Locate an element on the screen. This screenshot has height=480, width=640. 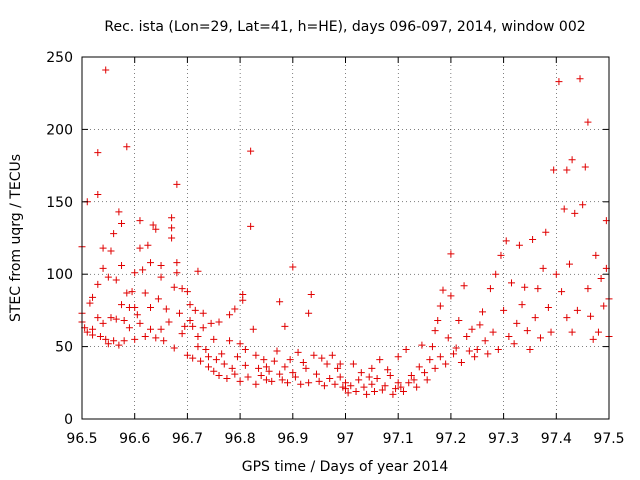
x-tick-label: 97 is located at coordinates (346, 439).